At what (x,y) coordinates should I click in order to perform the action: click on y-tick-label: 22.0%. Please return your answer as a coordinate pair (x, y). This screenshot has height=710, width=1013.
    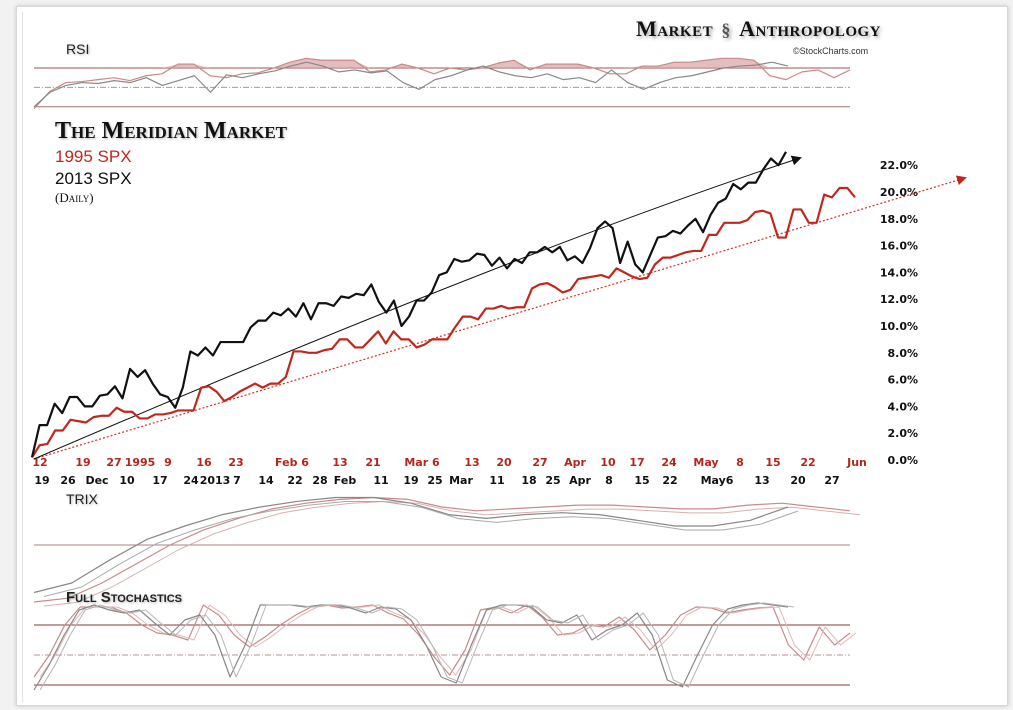
    Looking at the image, I should click on (899, 165).